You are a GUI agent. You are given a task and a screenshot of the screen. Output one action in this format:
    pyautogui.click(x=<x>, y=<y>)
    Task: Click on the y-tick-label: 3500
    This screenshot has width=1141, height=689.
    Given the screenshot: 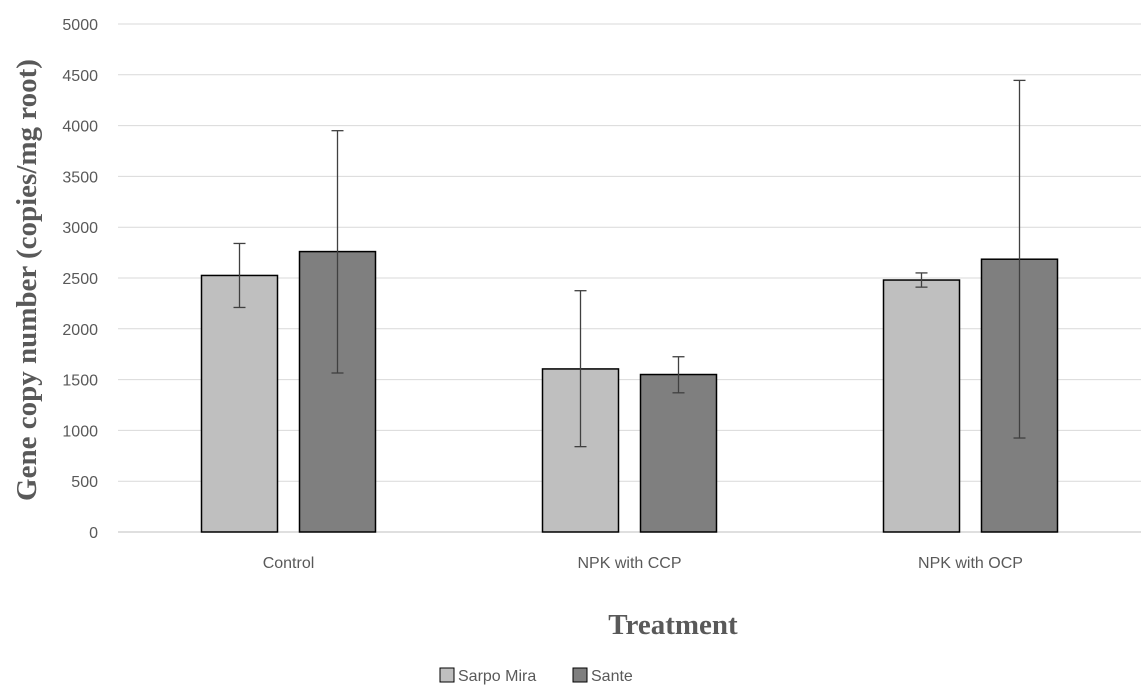 What is the action you would take?
    pyautogui.click(x=80, y=177)
    